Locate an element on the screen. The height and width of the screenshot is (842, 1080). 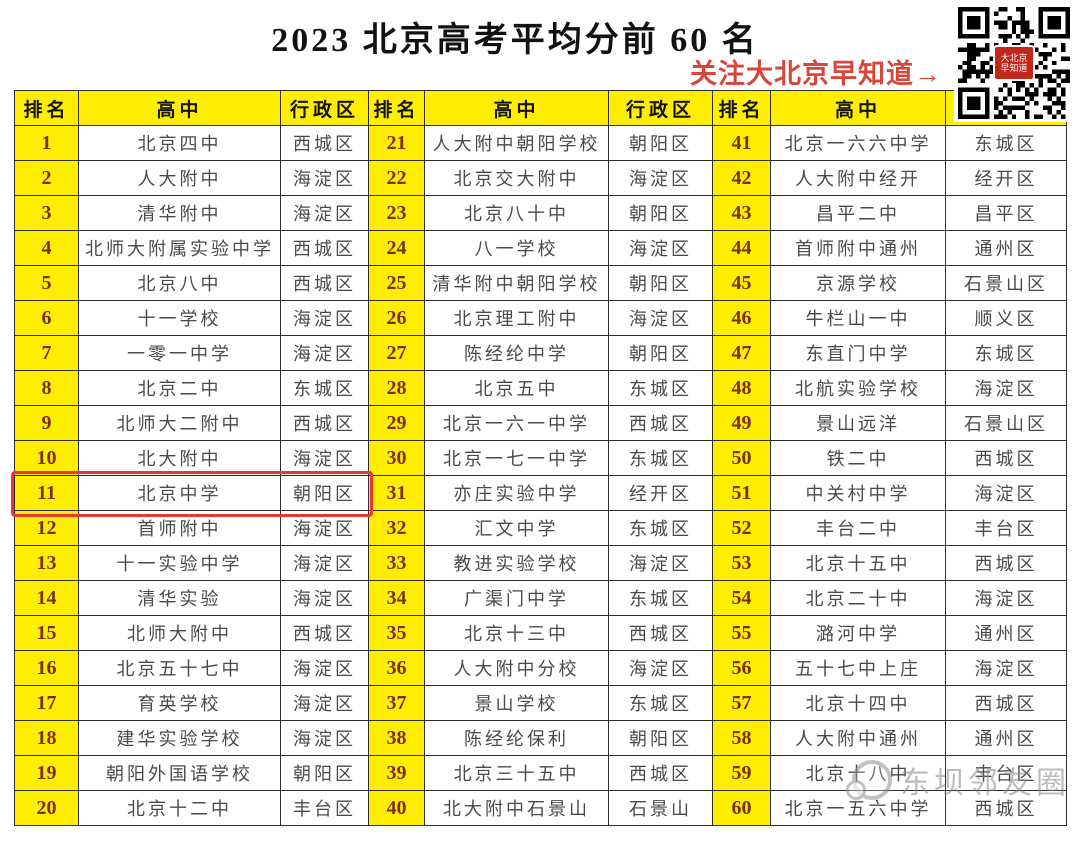
qr-code: 大北京 早知道 is located at coordinates (1014, 63).